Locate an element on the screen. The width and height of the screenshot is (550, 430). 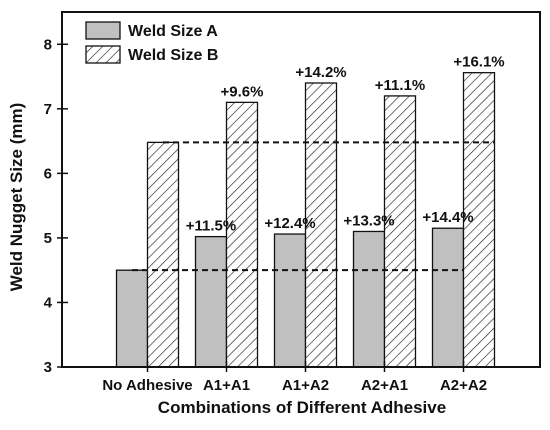
legend-swatch-weld-size-a is located at coordinates (103, 30).